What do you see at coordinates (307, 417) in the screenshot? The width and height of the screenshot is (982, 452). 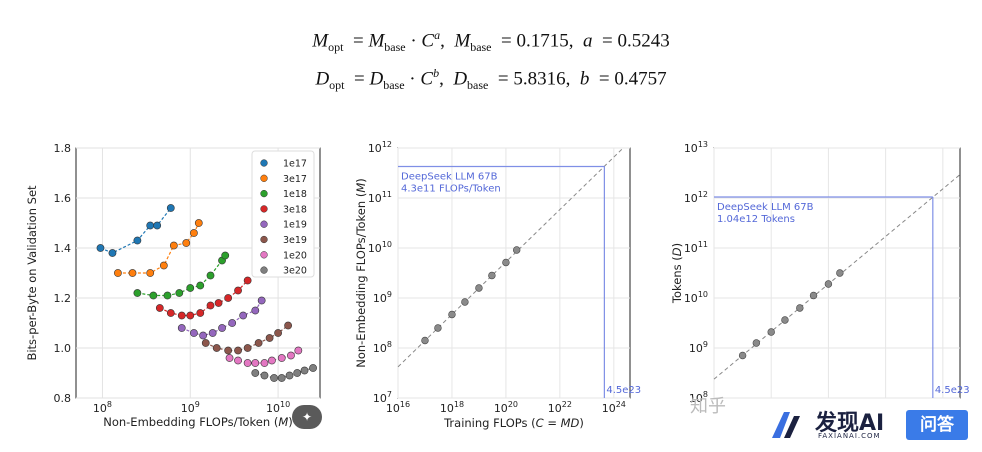 I see `magic-wand-icon: ✦` at bounding box center [307, 417].